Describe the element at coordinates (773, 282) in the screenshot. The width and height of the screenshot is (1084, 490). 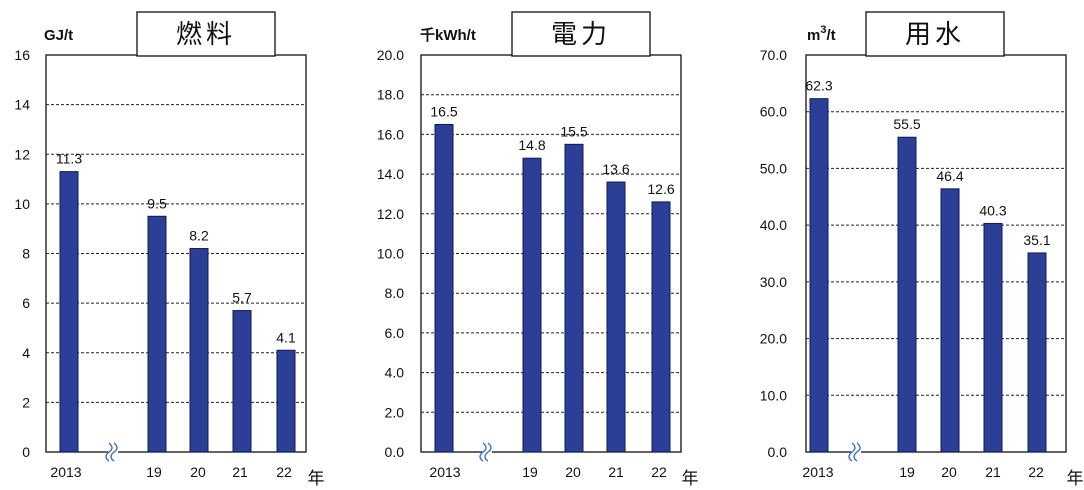
I see `y-tick-label: 30.0` at that location.